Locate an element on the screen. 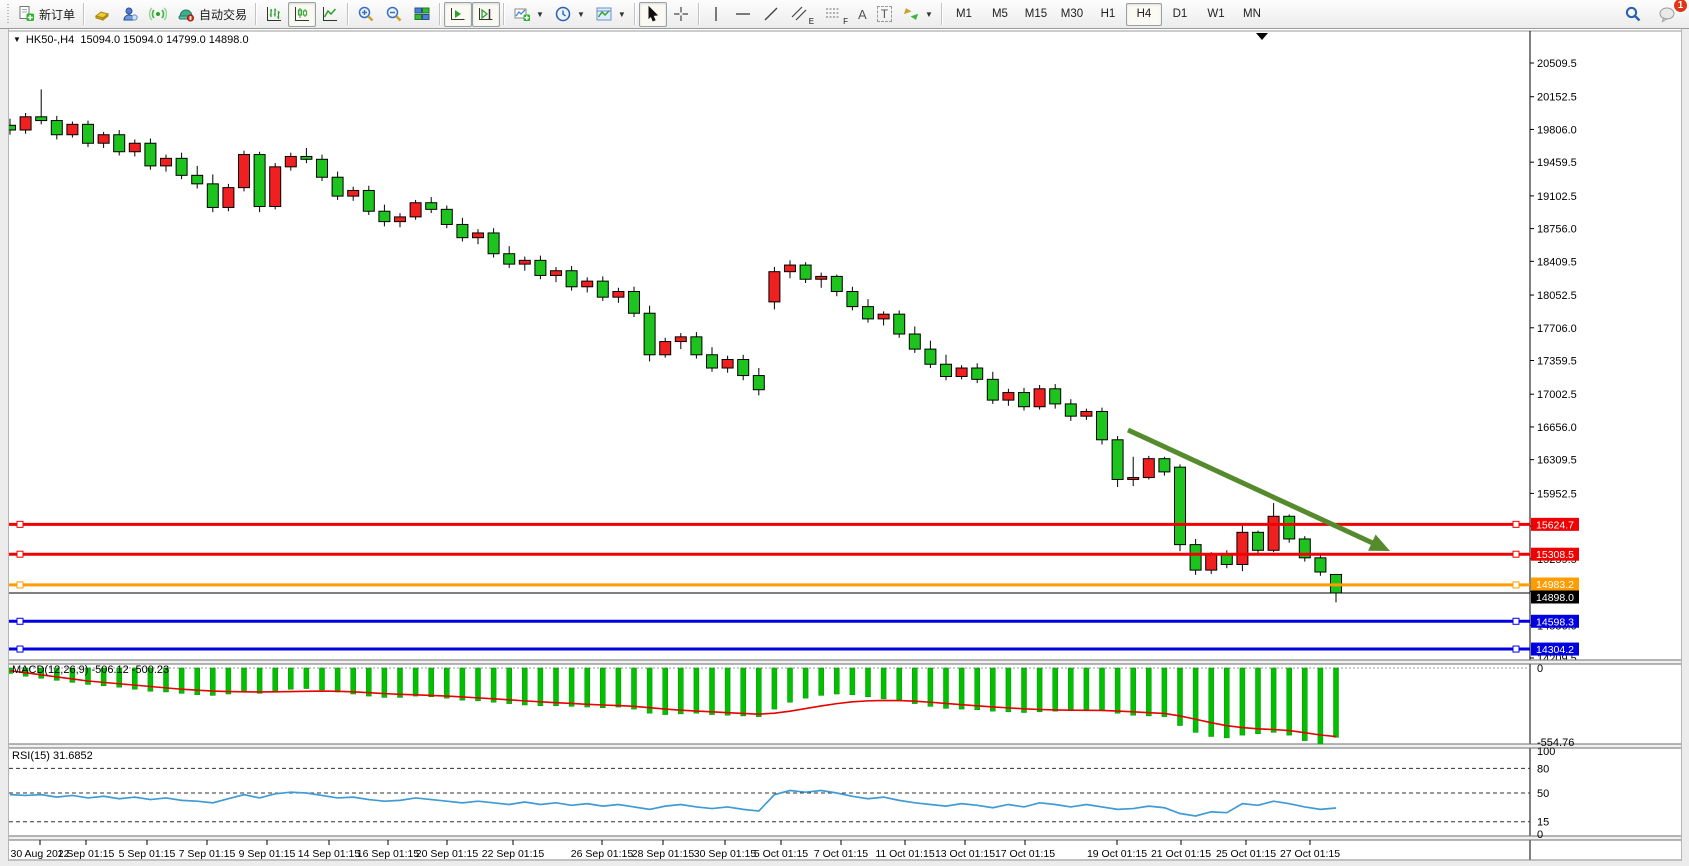  trend-arrow-head is located at coordinates (1379, 542).